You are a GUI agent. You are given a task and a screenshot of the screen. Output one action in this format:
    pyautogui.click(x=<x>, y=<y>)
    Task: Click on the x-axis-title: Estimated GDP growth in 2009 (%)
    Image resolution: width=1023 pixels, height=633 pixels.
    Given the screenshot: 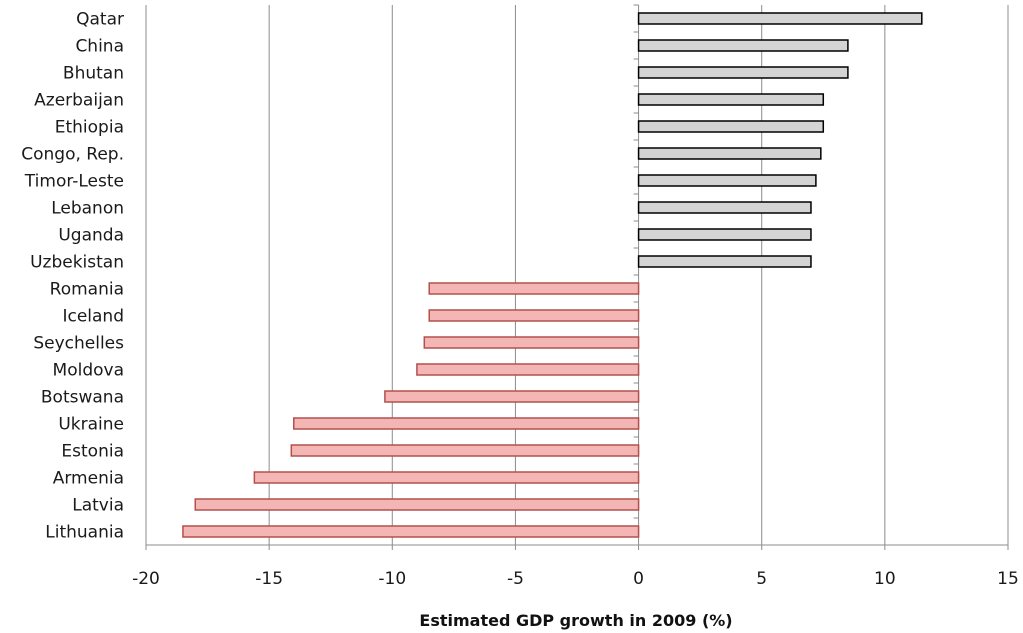 What is the action you would take?
    pyautogui.click(x=575, y=620)
    